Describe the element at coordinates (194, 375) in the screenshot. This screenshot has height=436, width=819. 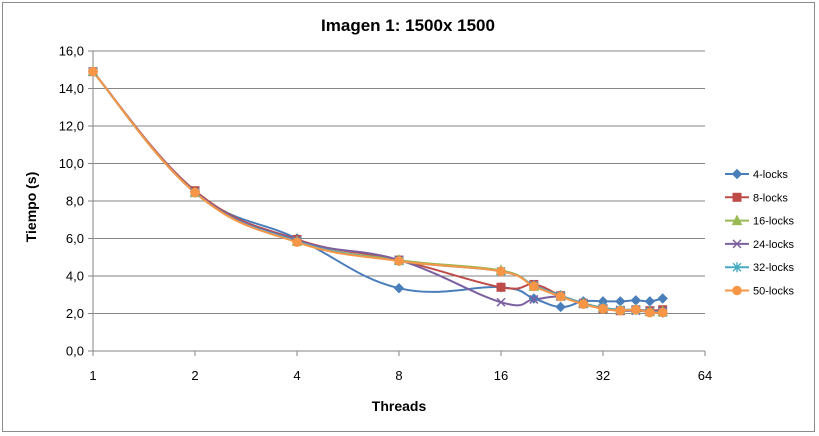
I see `x-tick-label: 2` at that location.